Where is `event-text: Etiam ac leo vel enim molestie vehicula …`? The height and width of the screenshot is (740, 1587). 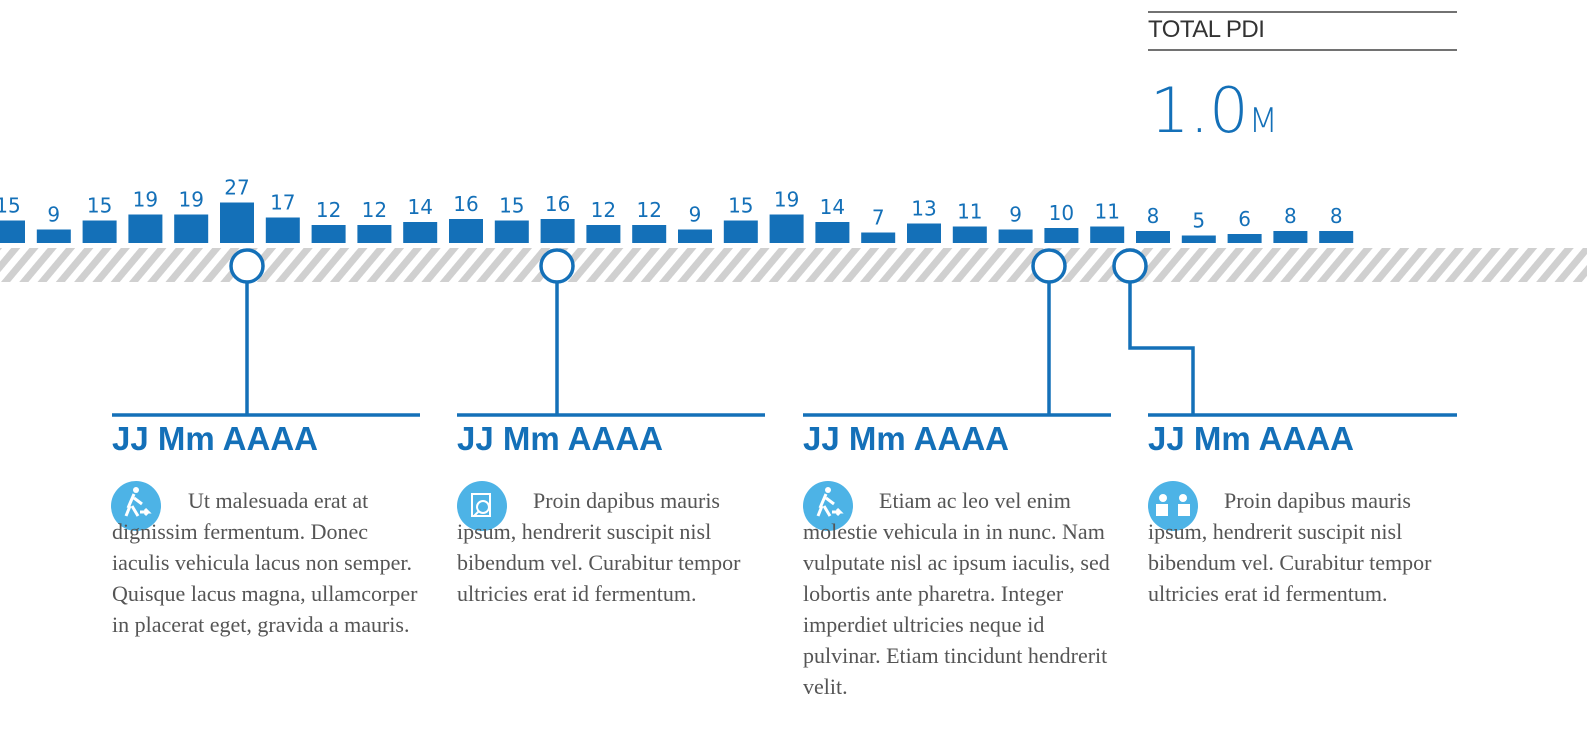
event-text: Etiam ac leo vel enim molestie vehicula … is located at coordinates (956, 593).